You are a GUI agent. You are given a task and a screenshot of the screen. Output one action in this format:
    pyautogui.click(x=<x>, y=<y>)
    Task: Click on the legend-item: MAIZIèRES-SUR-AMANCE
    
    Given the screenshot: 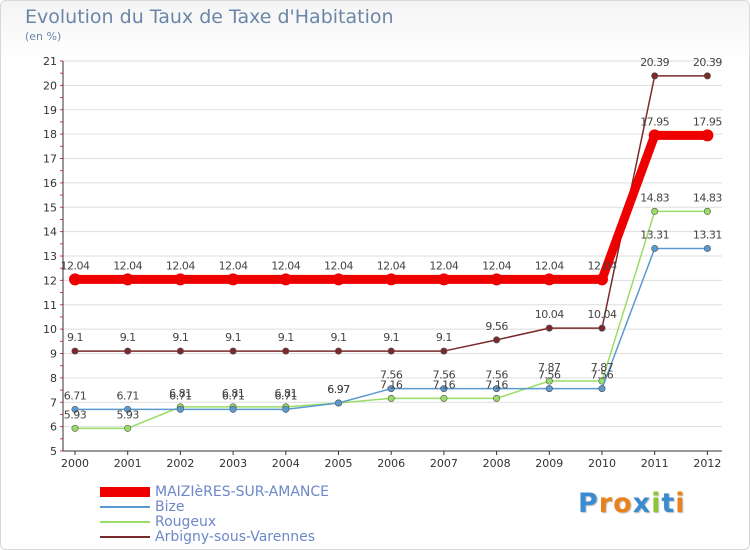 What is the action you would take?
    pyautogui.click(x=230, y=492)
    